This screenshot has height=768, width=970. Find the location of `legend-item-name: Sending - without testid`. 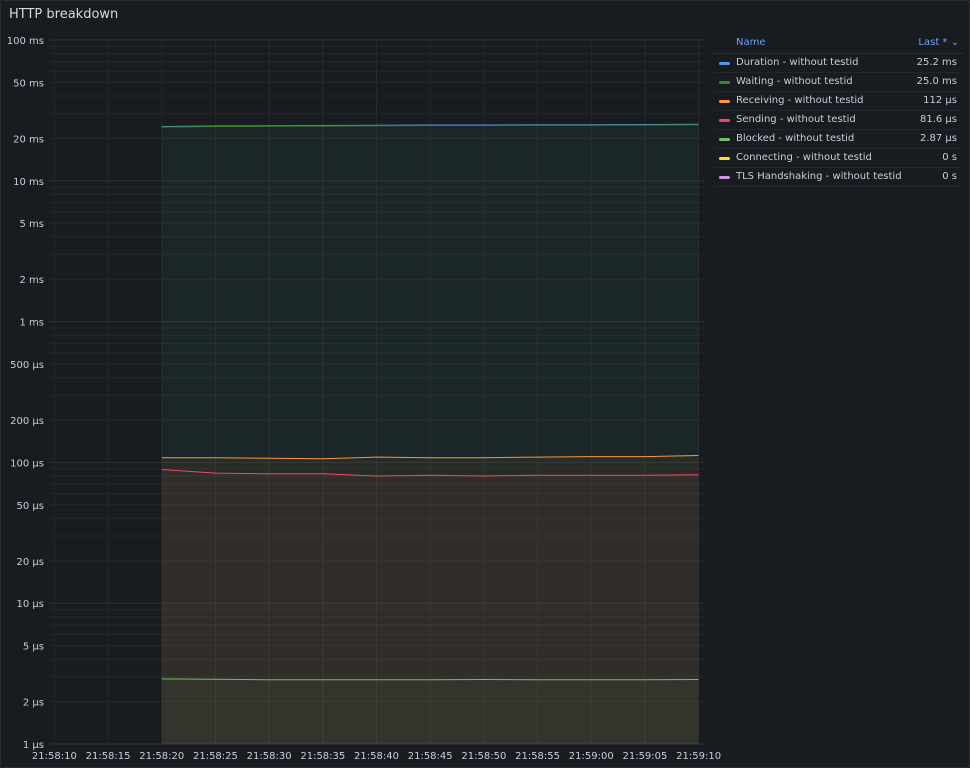

legend-item-name: Sending - without testid is located at coordinates (796, 119).